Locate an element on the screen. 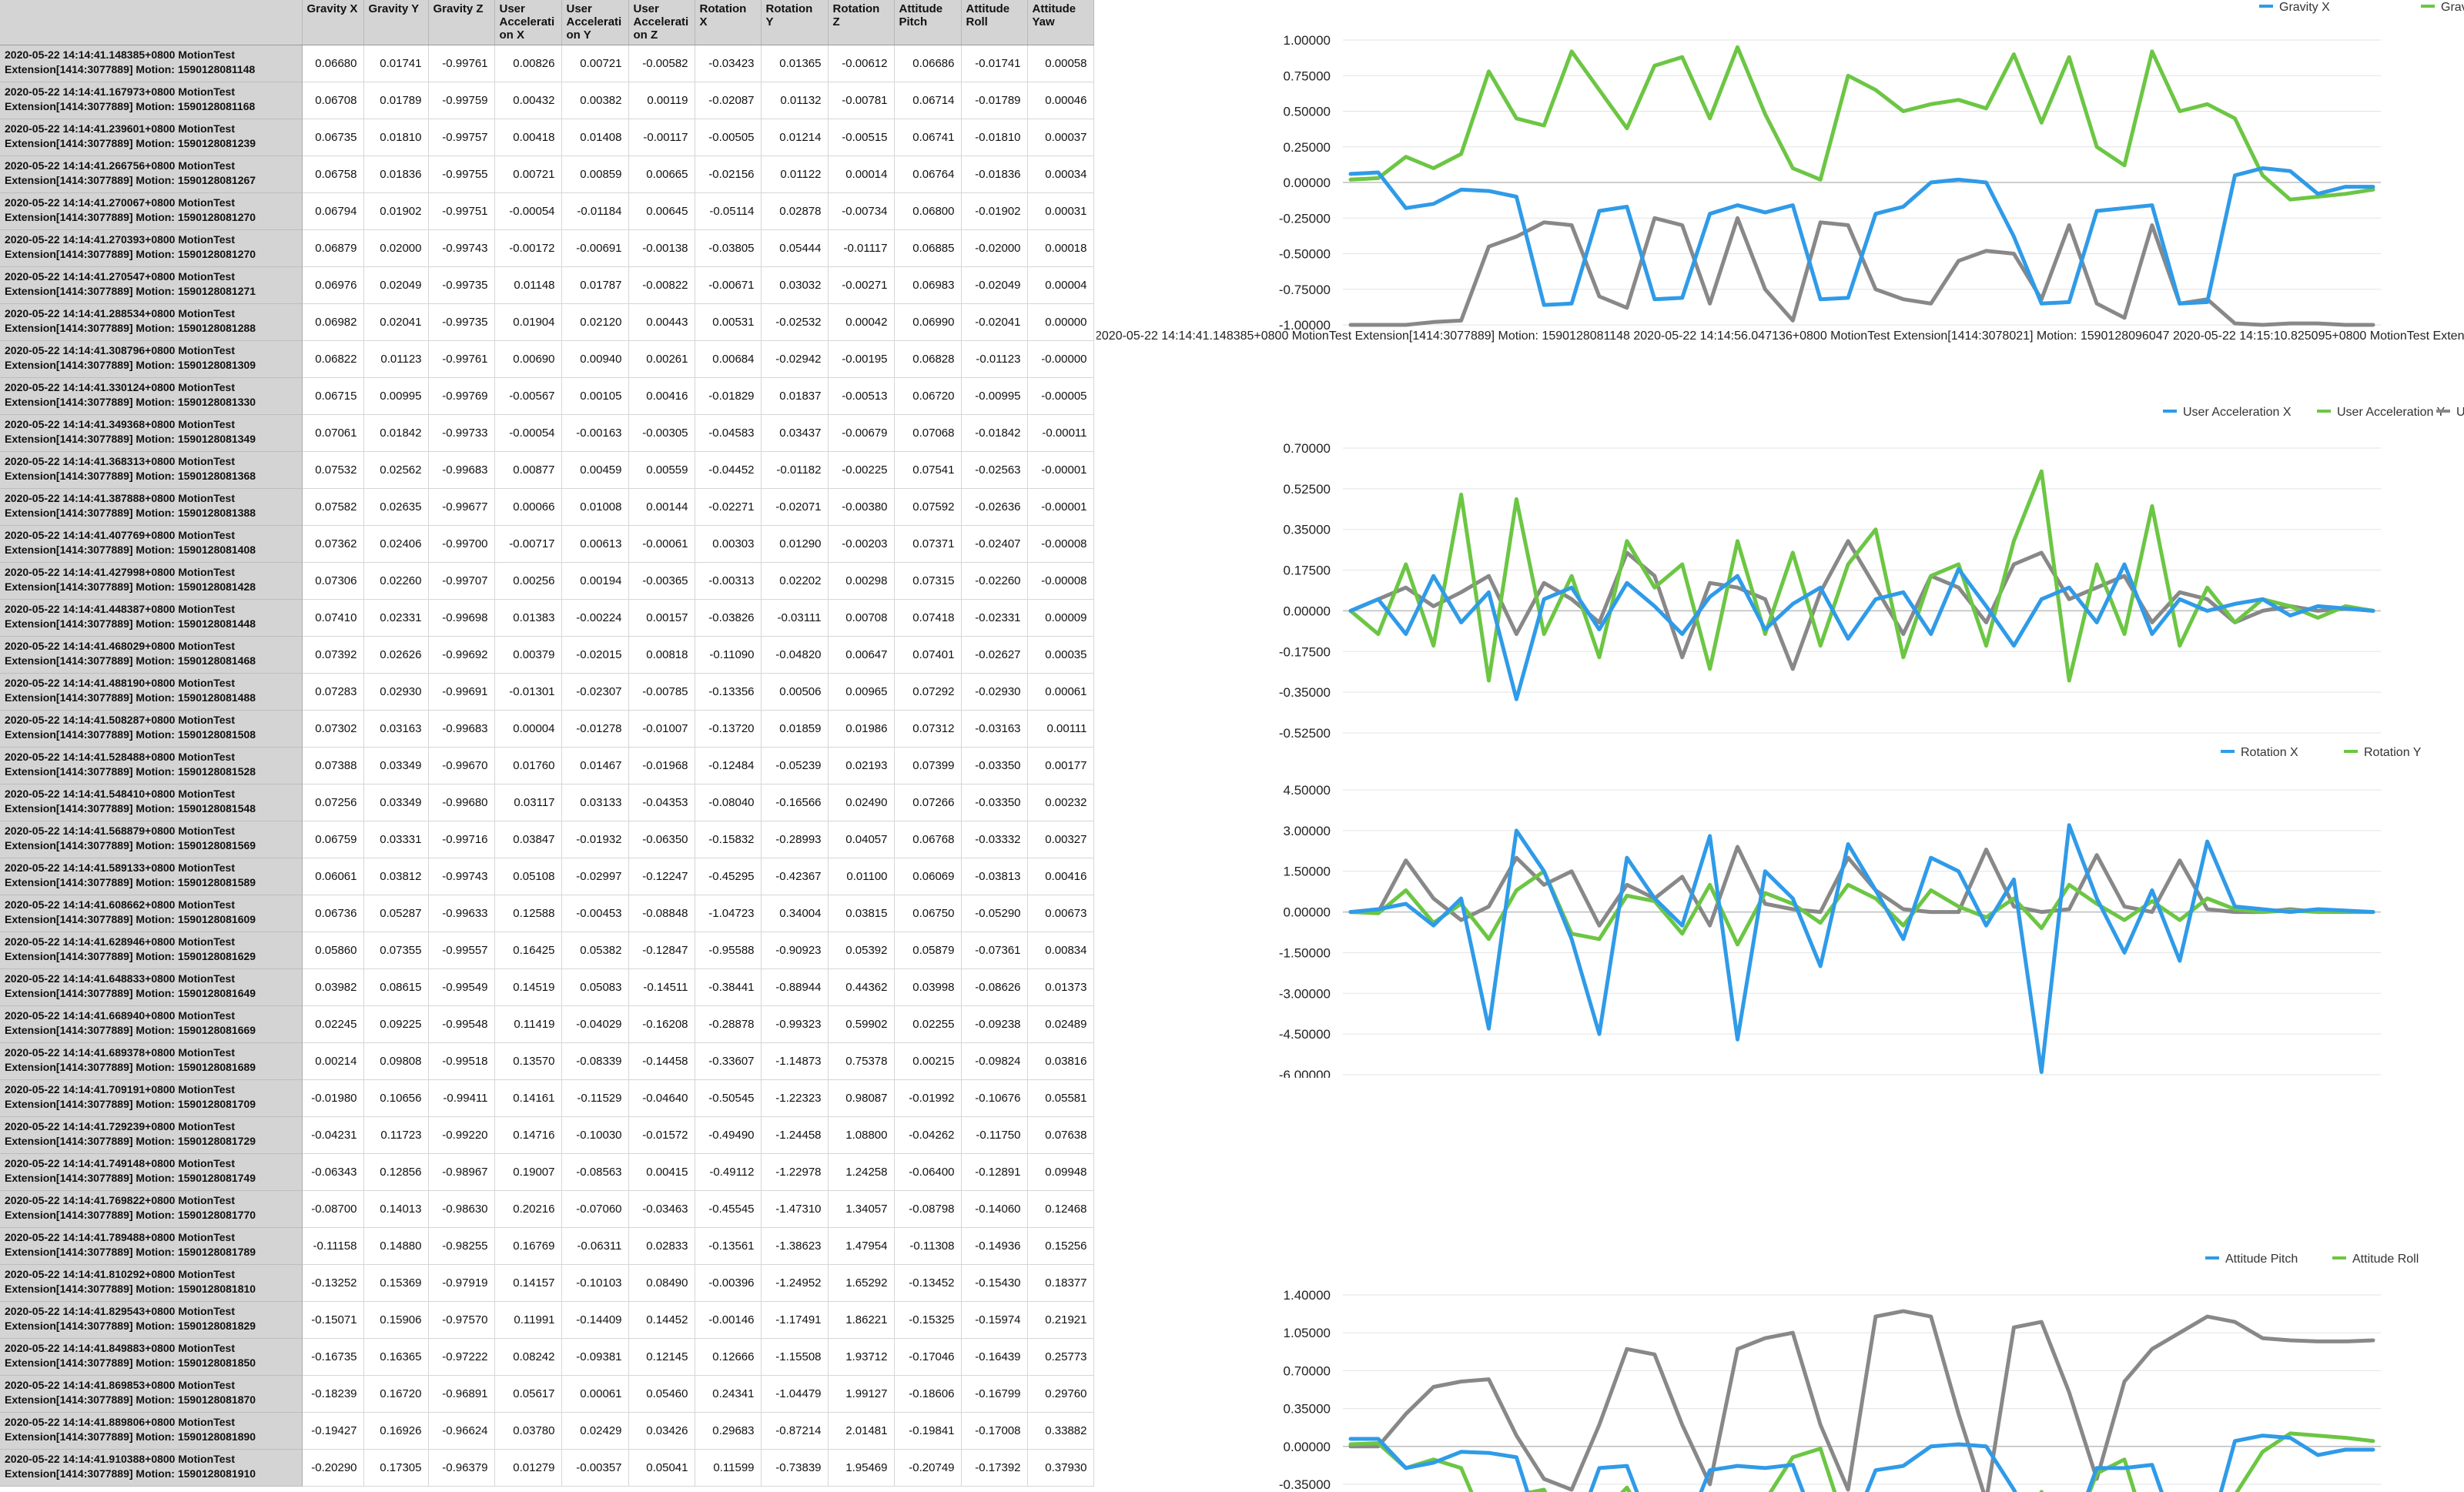 The width and height of the screenshot is (2464, 1492). table-cell: -0.20290 is located at coordinates (333, 1468).